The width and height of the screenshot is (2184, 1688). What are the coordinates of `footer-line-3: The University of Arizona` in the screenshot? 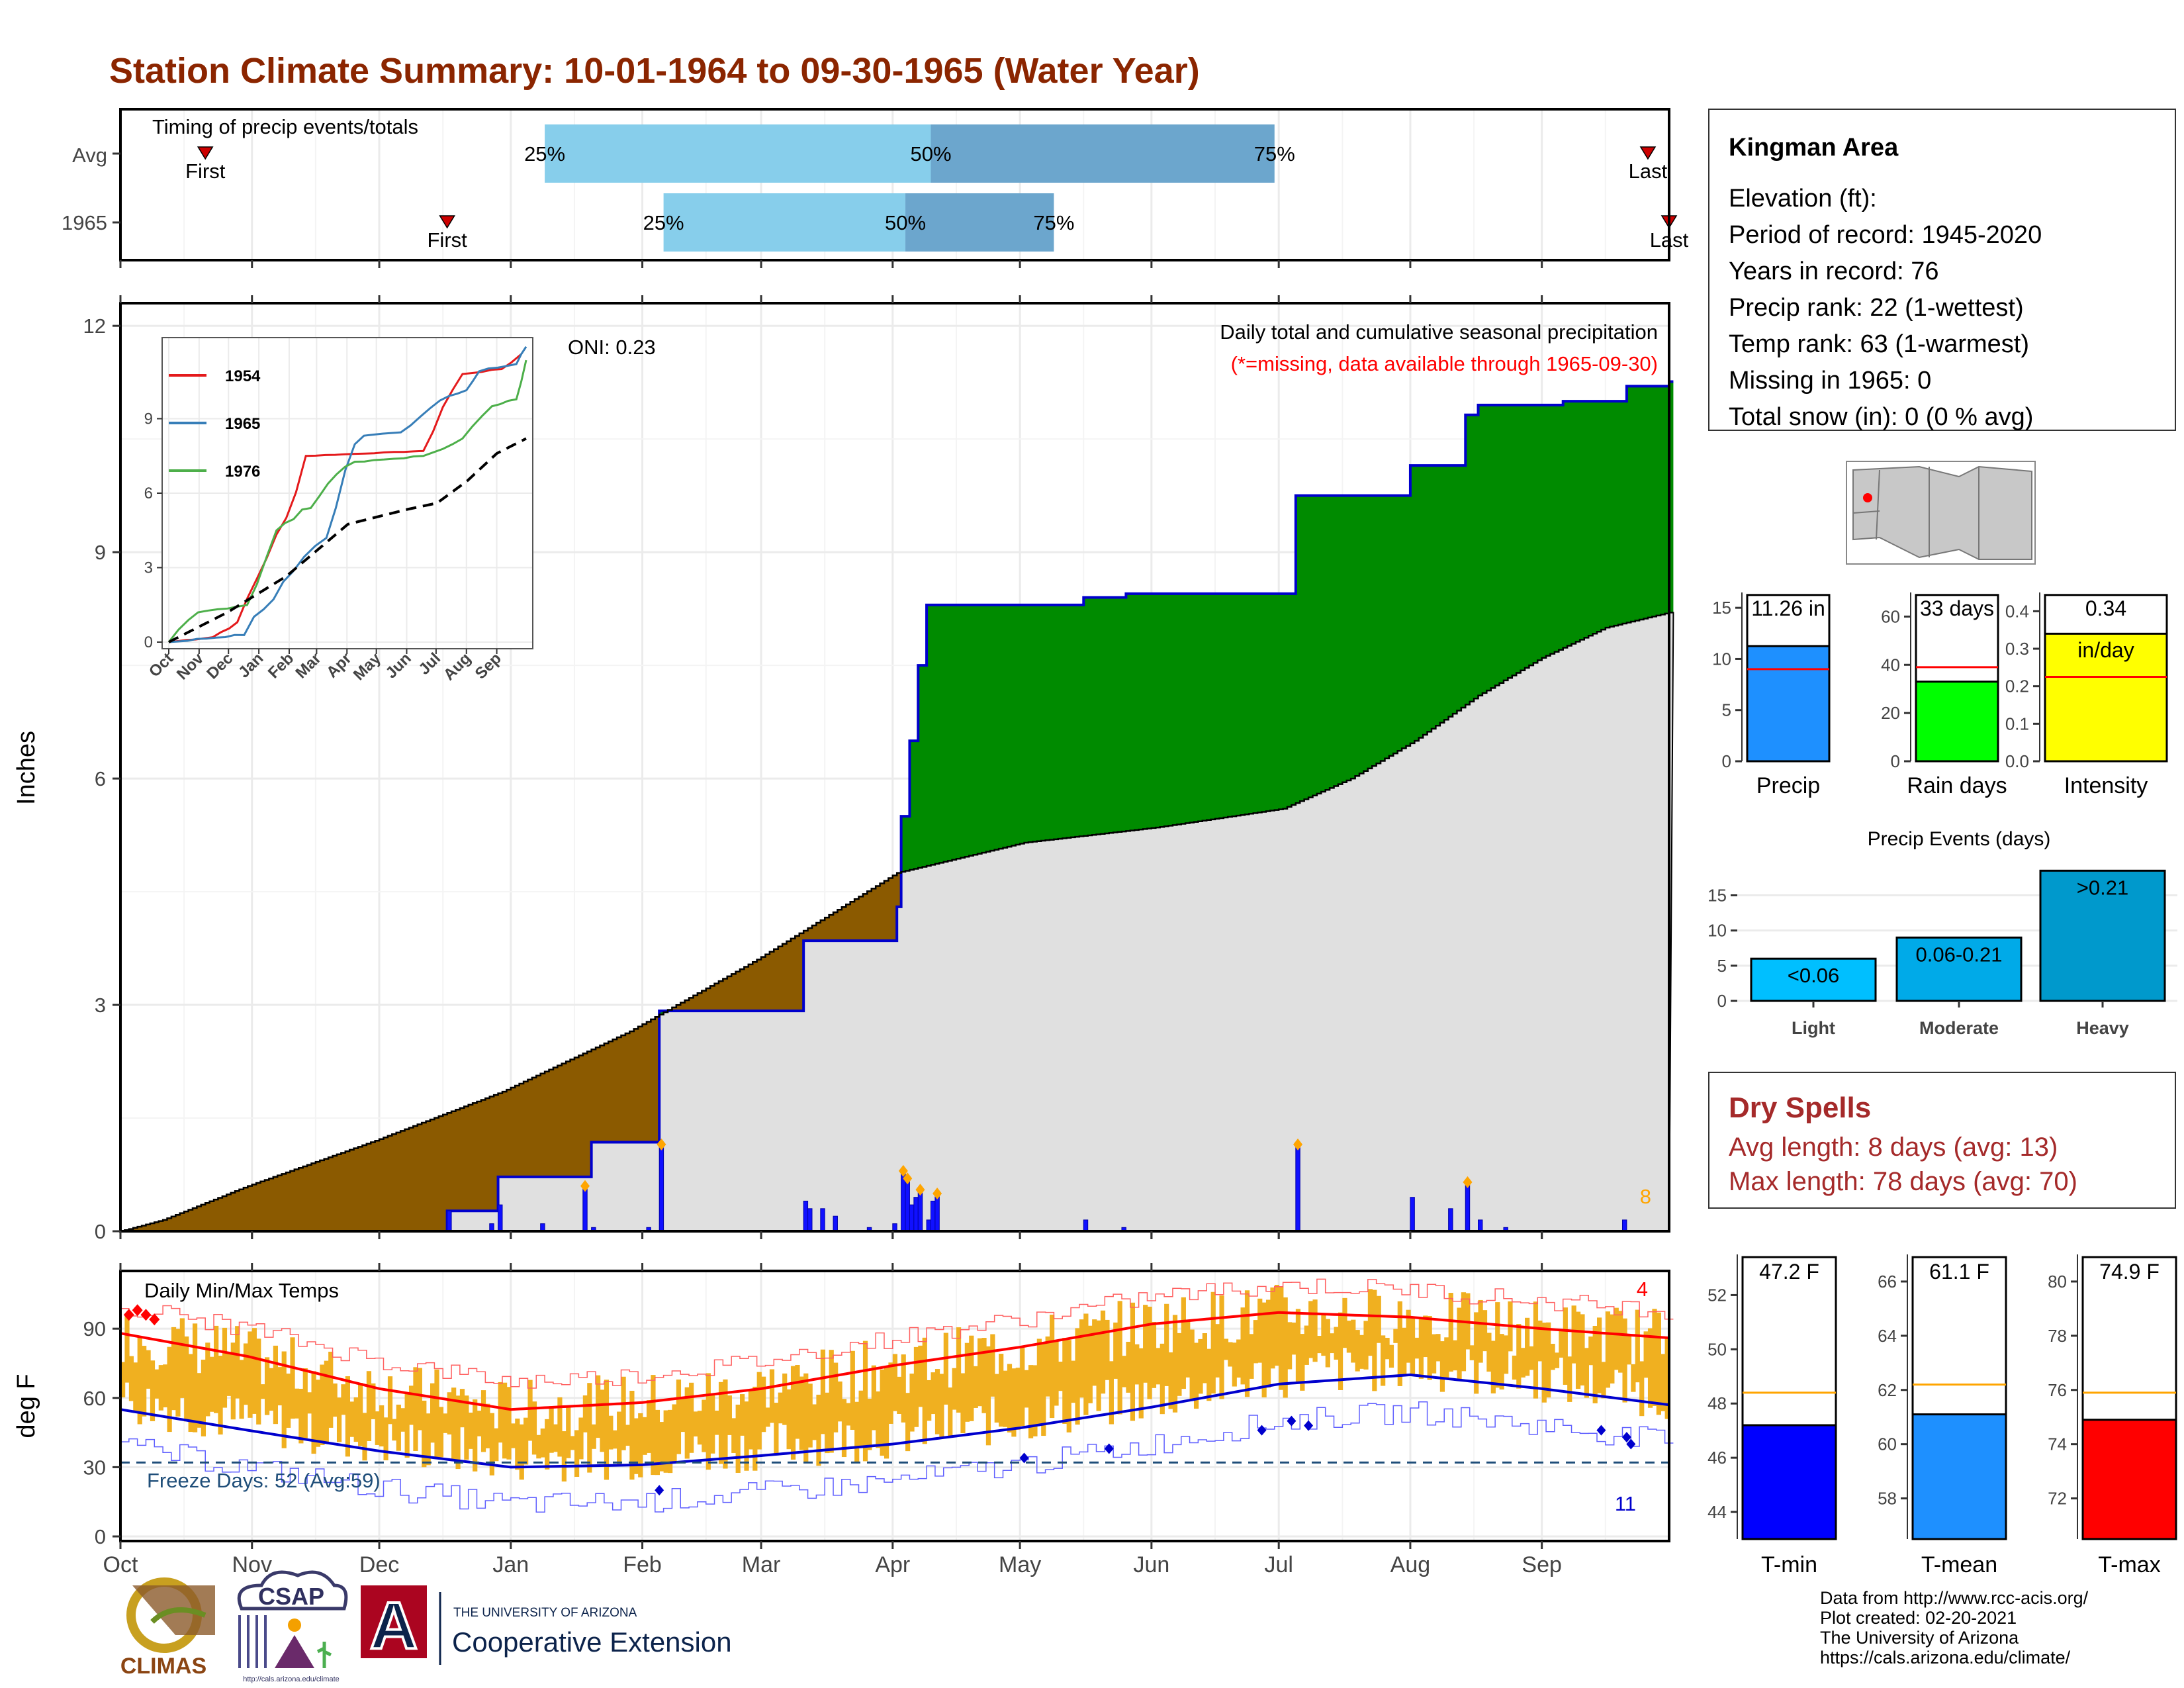 It's located at (1920, 1638).